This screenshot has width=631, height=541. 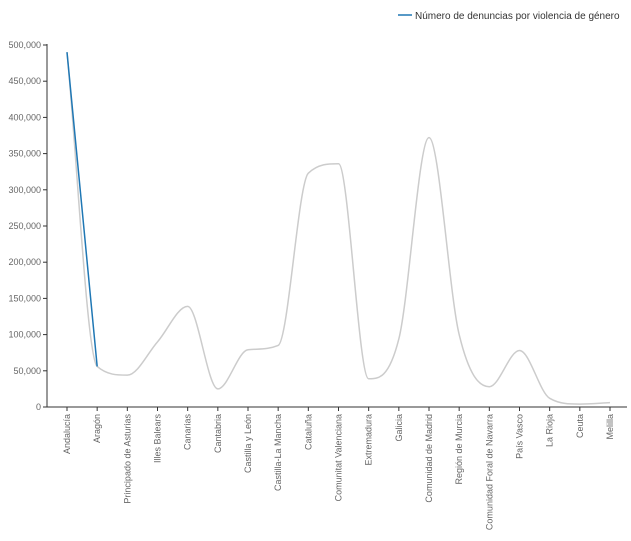 I want to click on x-tick-label: Comunitat Valenciana, so click(x=339, y=457).